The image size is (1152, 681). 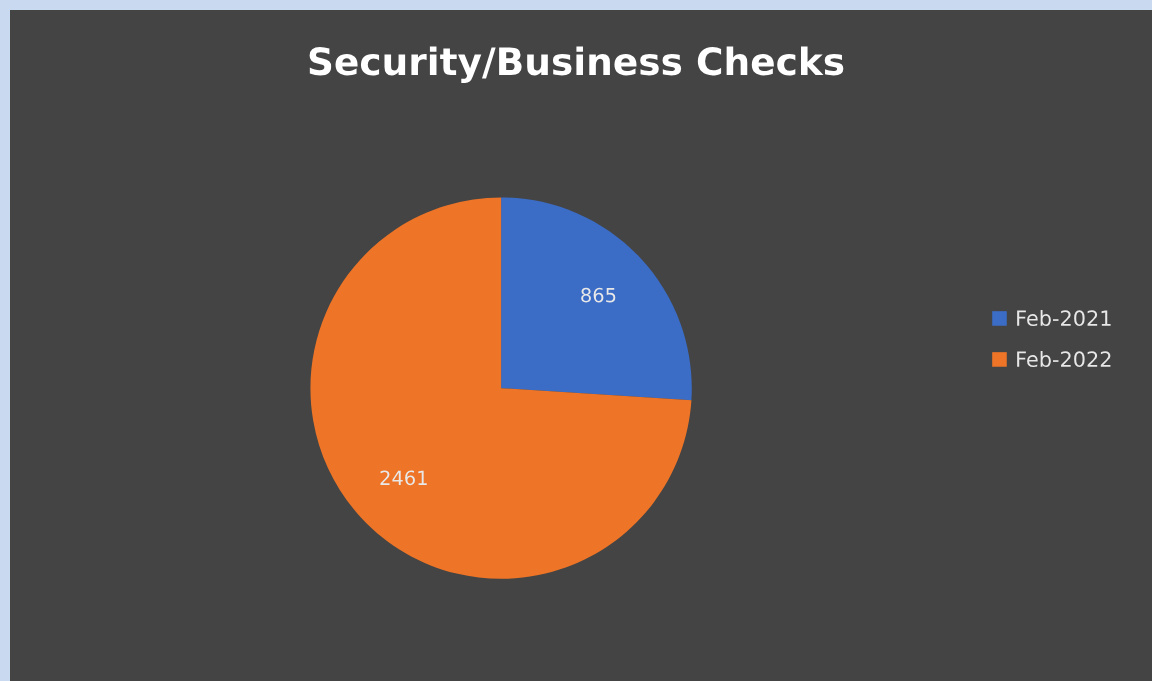 I want to click on data-label: 2461, so click(x=403, y=478).